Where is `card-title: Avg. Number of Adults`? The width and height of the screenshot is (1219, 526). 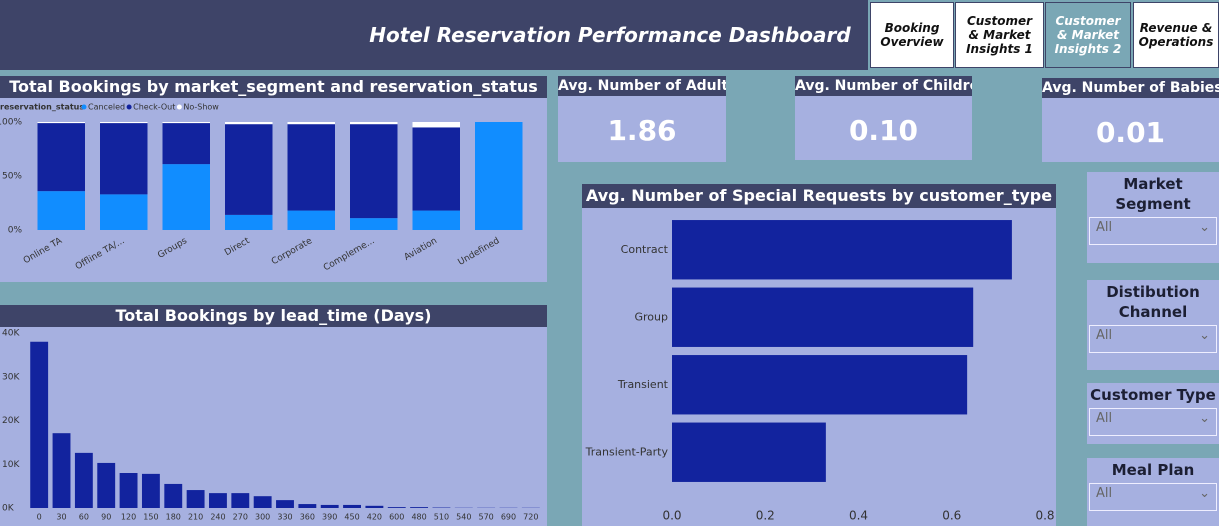 card-title: Avg. Number of Adults is located at coordinates (642, 86).